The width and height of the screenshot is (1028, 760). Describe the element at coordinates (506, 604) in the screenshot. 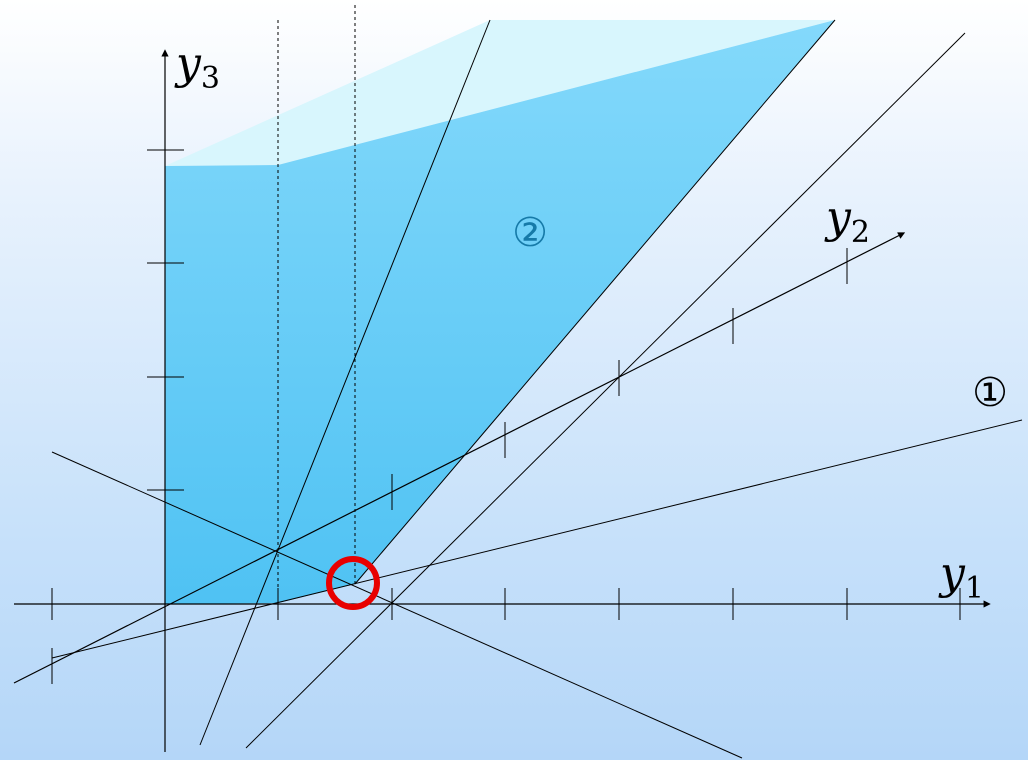

I see `y1-ticks` at that location.